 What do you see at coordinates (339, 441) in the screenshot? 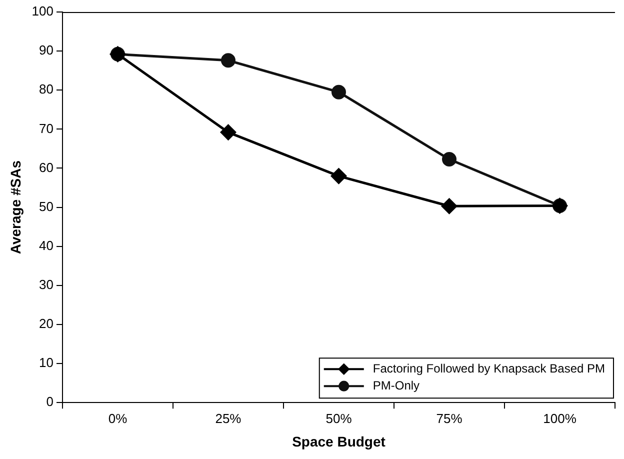
I see `x-axis-title: Space Budget` at bounding box center [339, 441].